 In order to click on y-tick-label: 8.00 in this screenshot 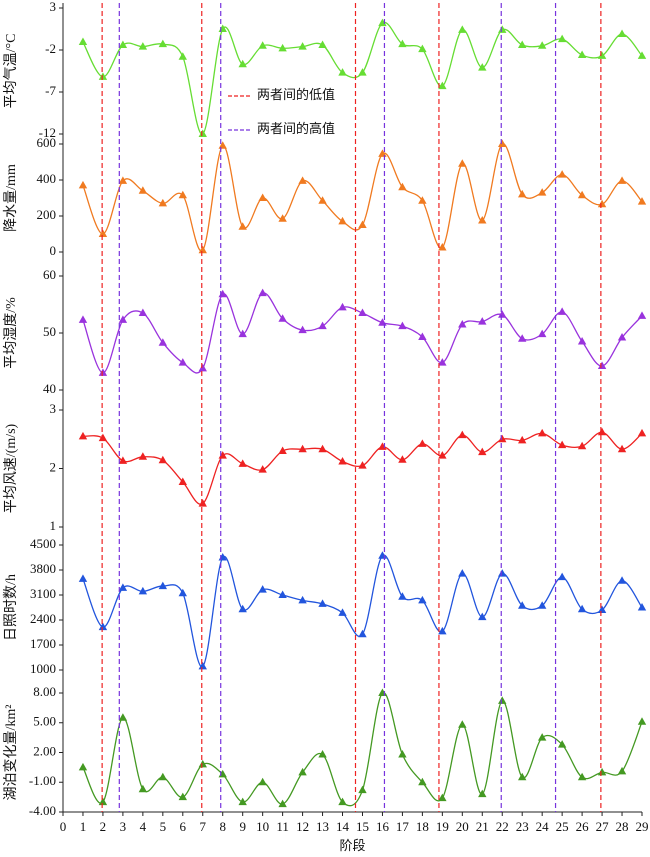, I will do `click(44, 691)`.